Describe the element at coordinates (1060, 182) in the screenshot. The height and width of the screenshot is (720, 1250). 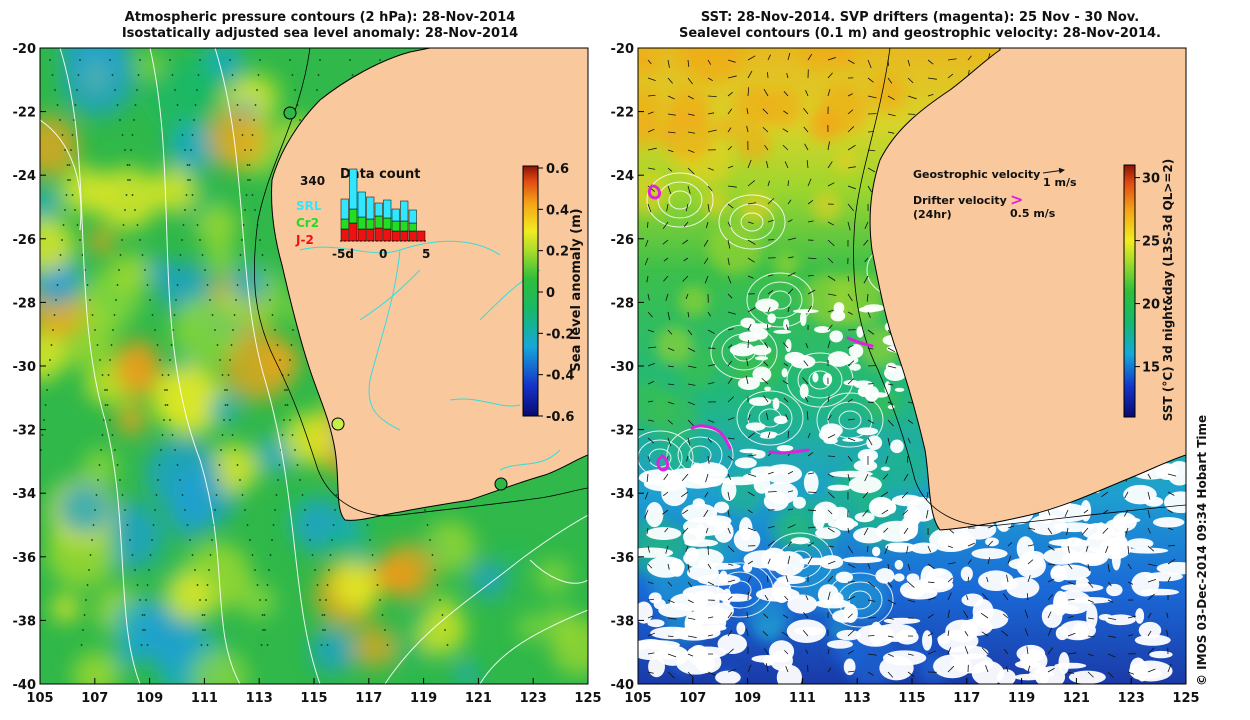
I see `geostrophic-velocity-scale: 1 m/s` at that location.